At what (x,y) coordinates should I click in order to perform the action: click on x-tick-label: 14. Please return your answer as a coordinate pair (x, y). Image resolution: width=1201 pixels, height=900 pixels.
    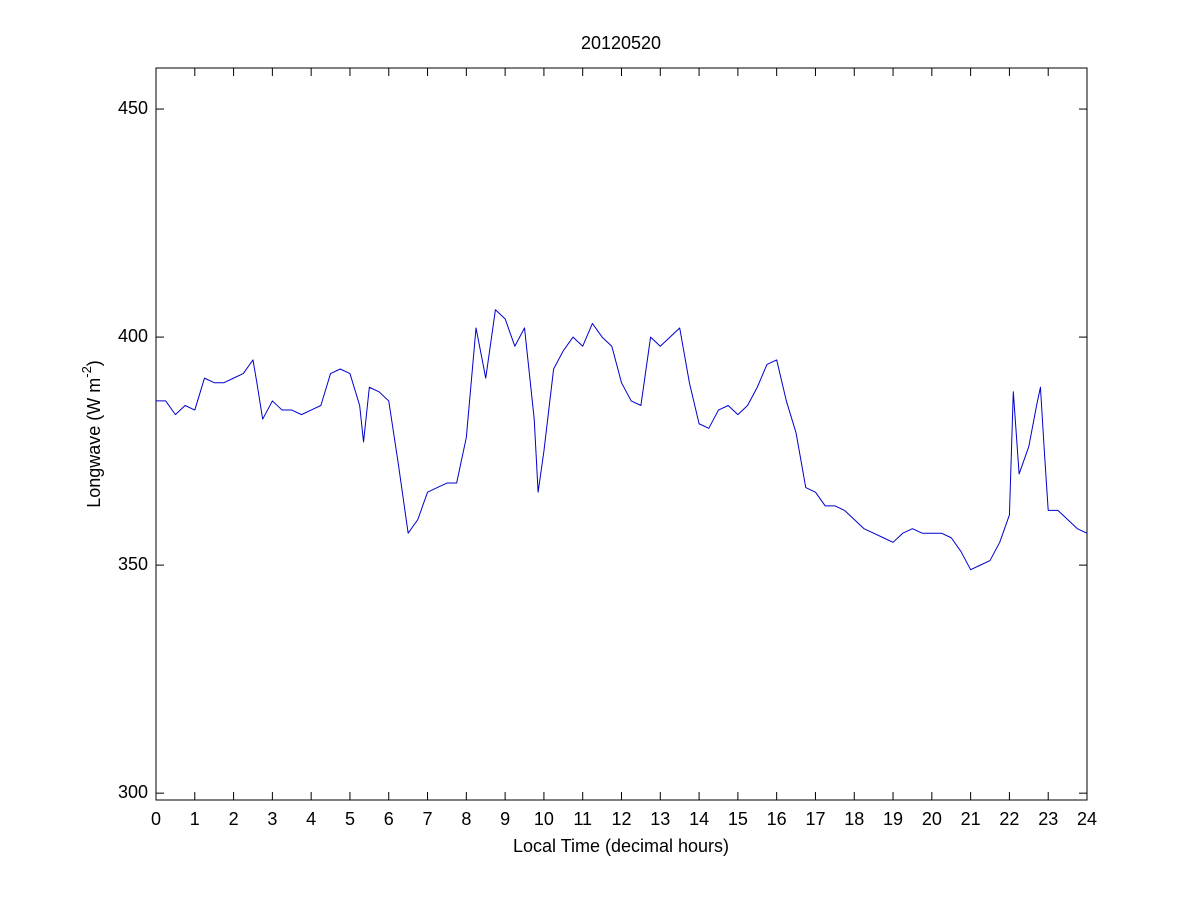
    Looking at the image, I should click on (699, 819).